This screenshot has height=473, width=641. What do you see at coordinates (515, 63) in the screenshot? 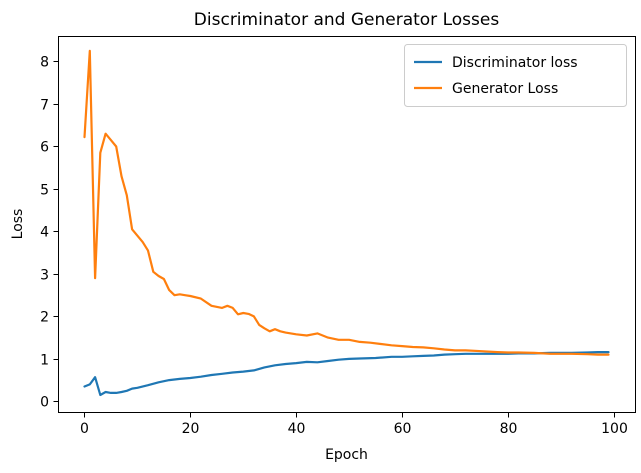
I see `legend-label: Discriminator loss` at bounding box center [515, 63].